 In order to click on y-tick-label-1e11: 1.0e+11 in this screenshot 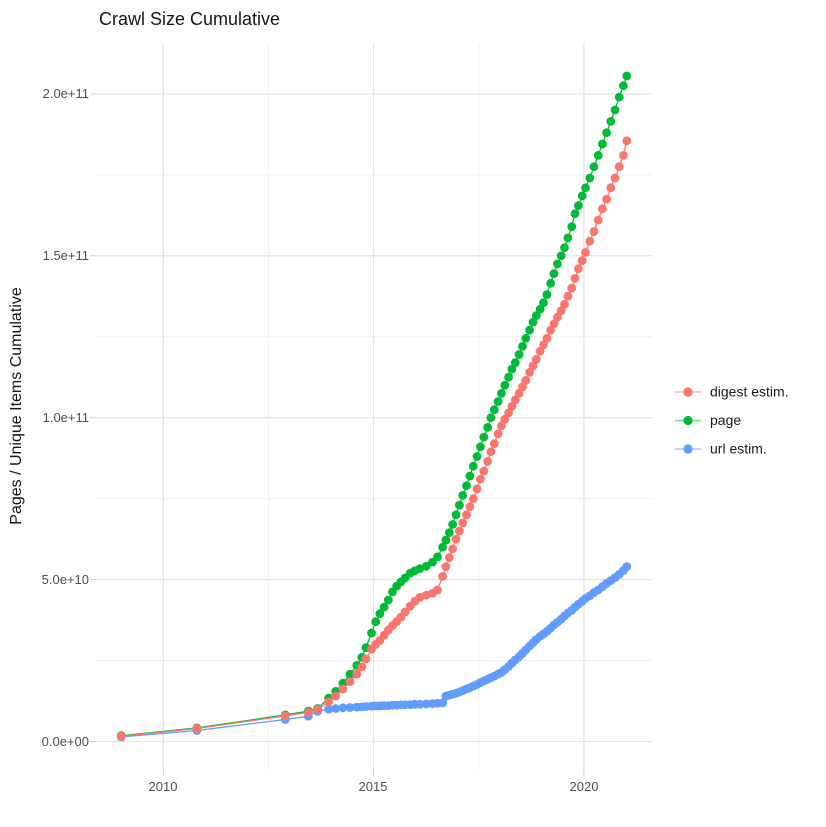, I will do `click(66, 417)`.